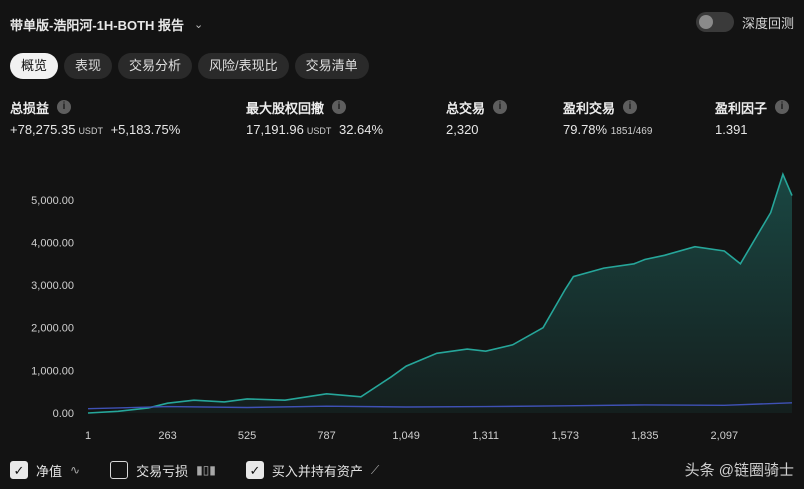  What do you see at coordinates (485, 436) in the screenshot?
I see `x-tick-label: 1,311` at bounding box center [485, 436].